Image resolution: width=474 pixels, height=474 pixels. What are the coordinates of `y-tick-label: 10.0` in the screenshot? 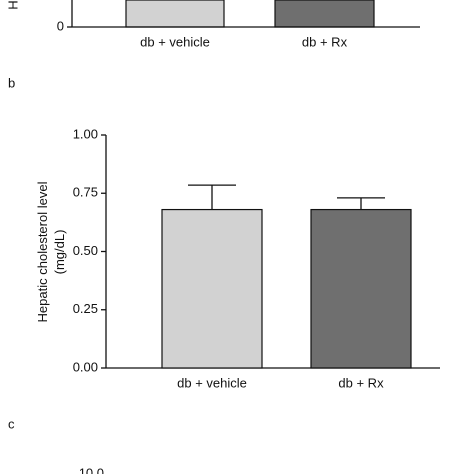 It's located at (91, 469).